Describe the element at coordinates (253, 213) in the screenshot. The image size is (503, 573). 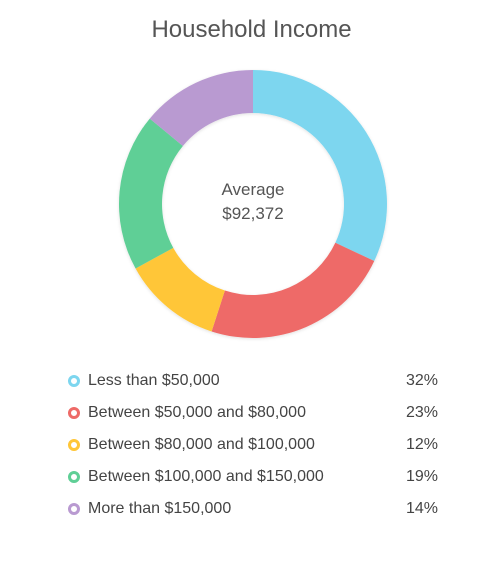
I see `average-value: $92,372` at that location.